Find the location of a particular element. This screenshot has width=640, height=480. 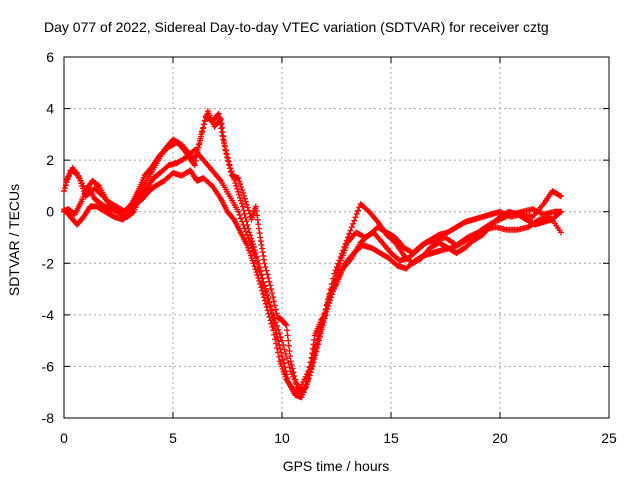

y-tick-label-7: 6 is located at coordinates (50, 57).